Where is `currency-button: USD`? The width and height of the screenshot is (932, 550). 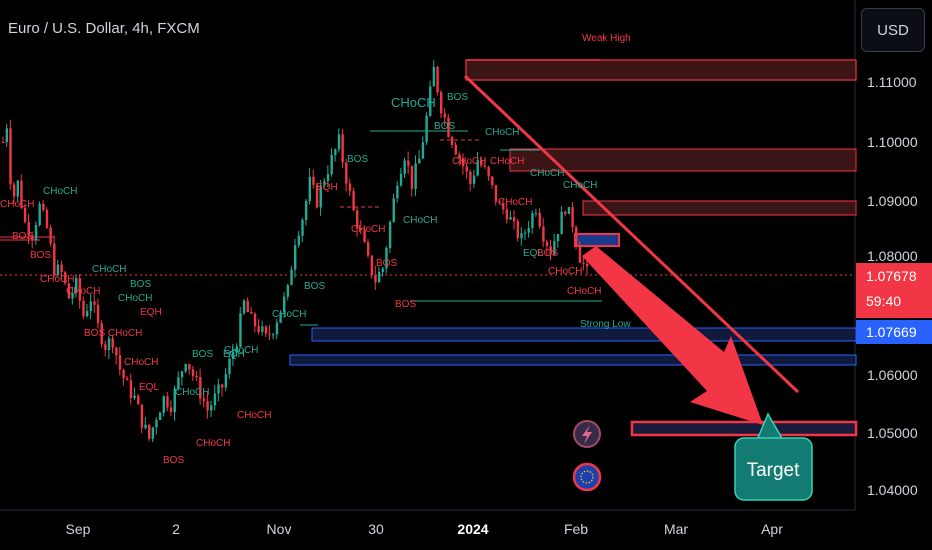 currency-button: USD is located at coordinates (893, 30).